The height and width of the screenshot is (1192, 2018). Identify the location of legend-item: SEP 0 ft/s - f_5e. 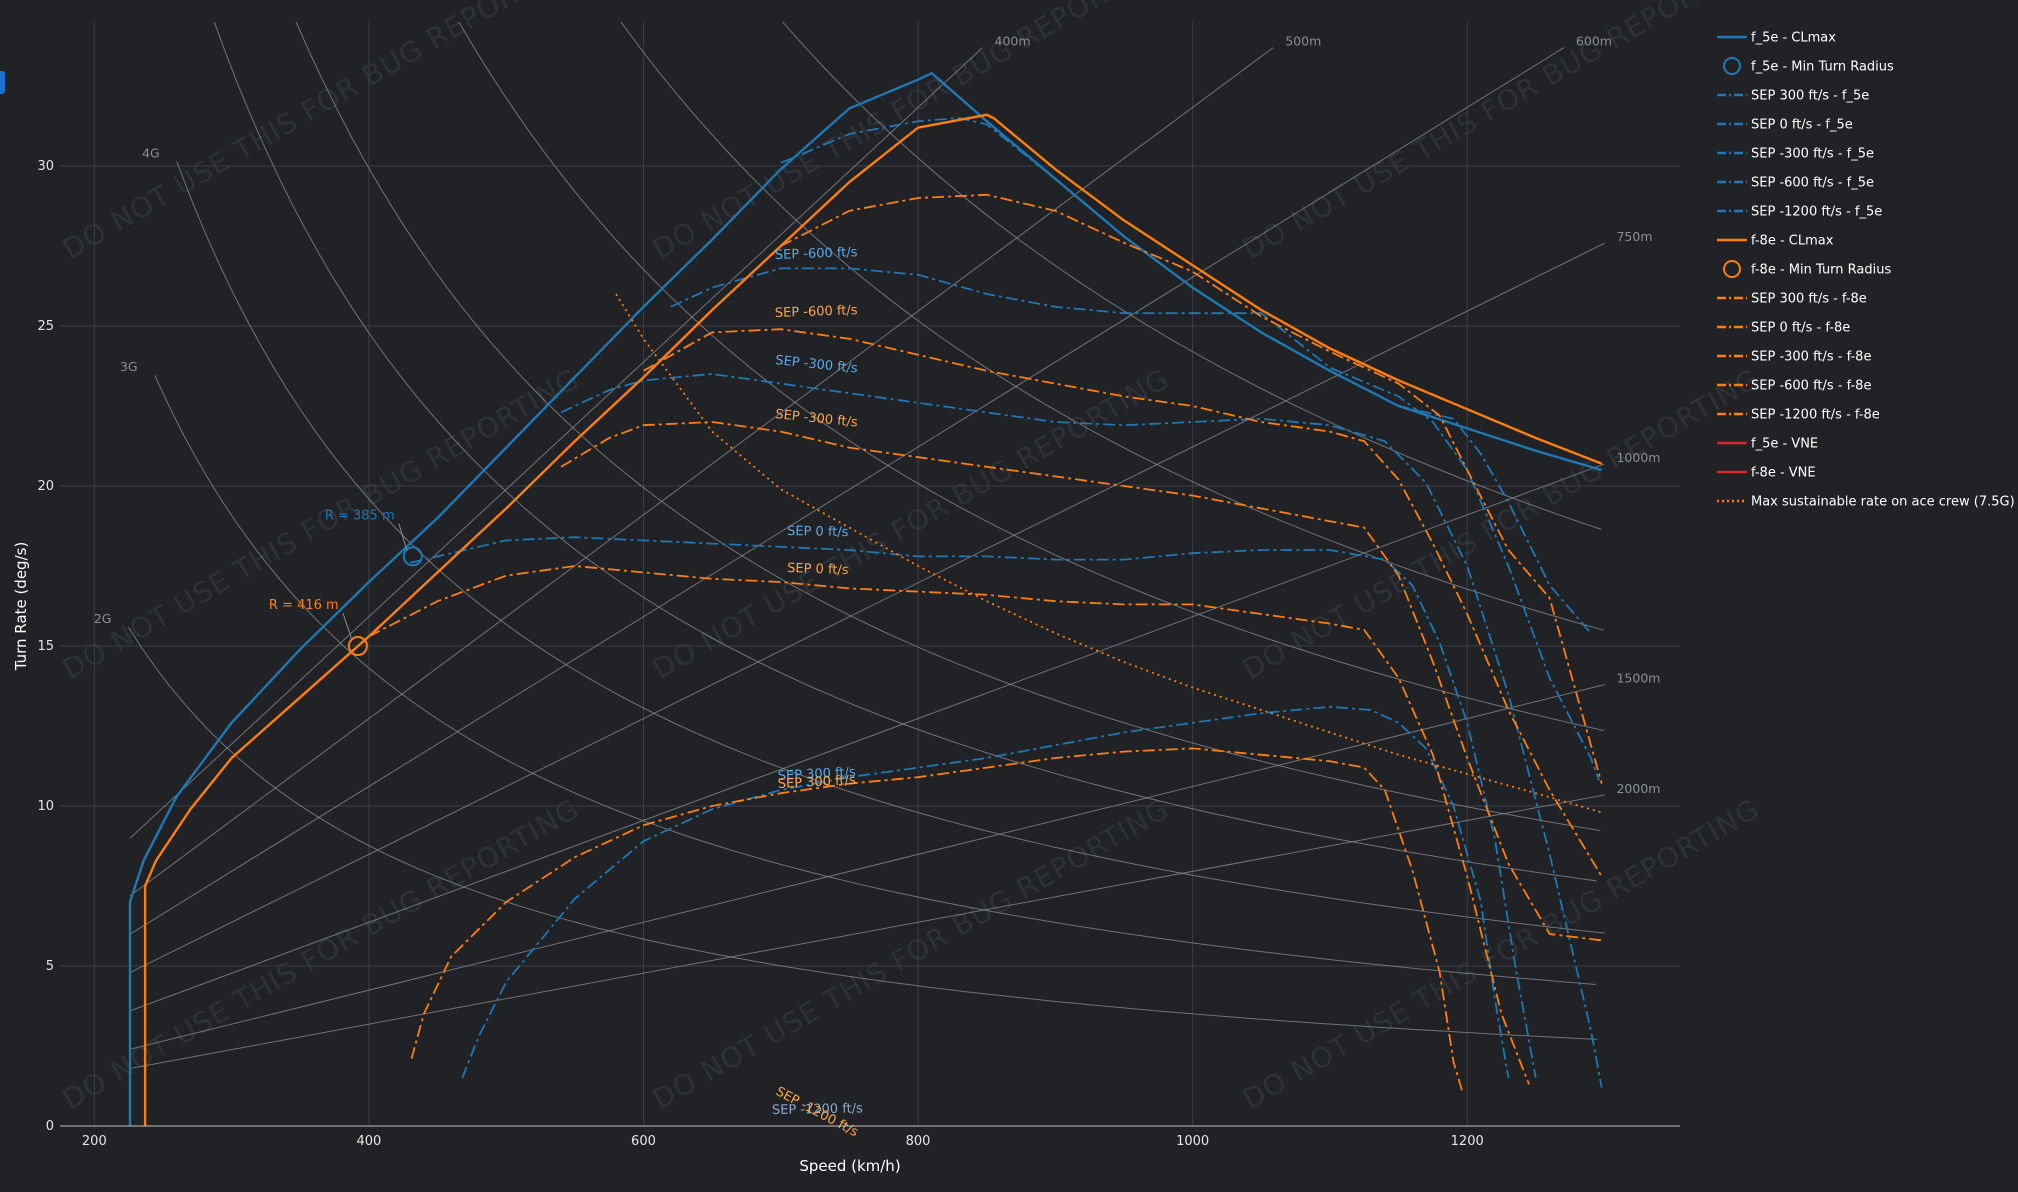
(1785, 125).